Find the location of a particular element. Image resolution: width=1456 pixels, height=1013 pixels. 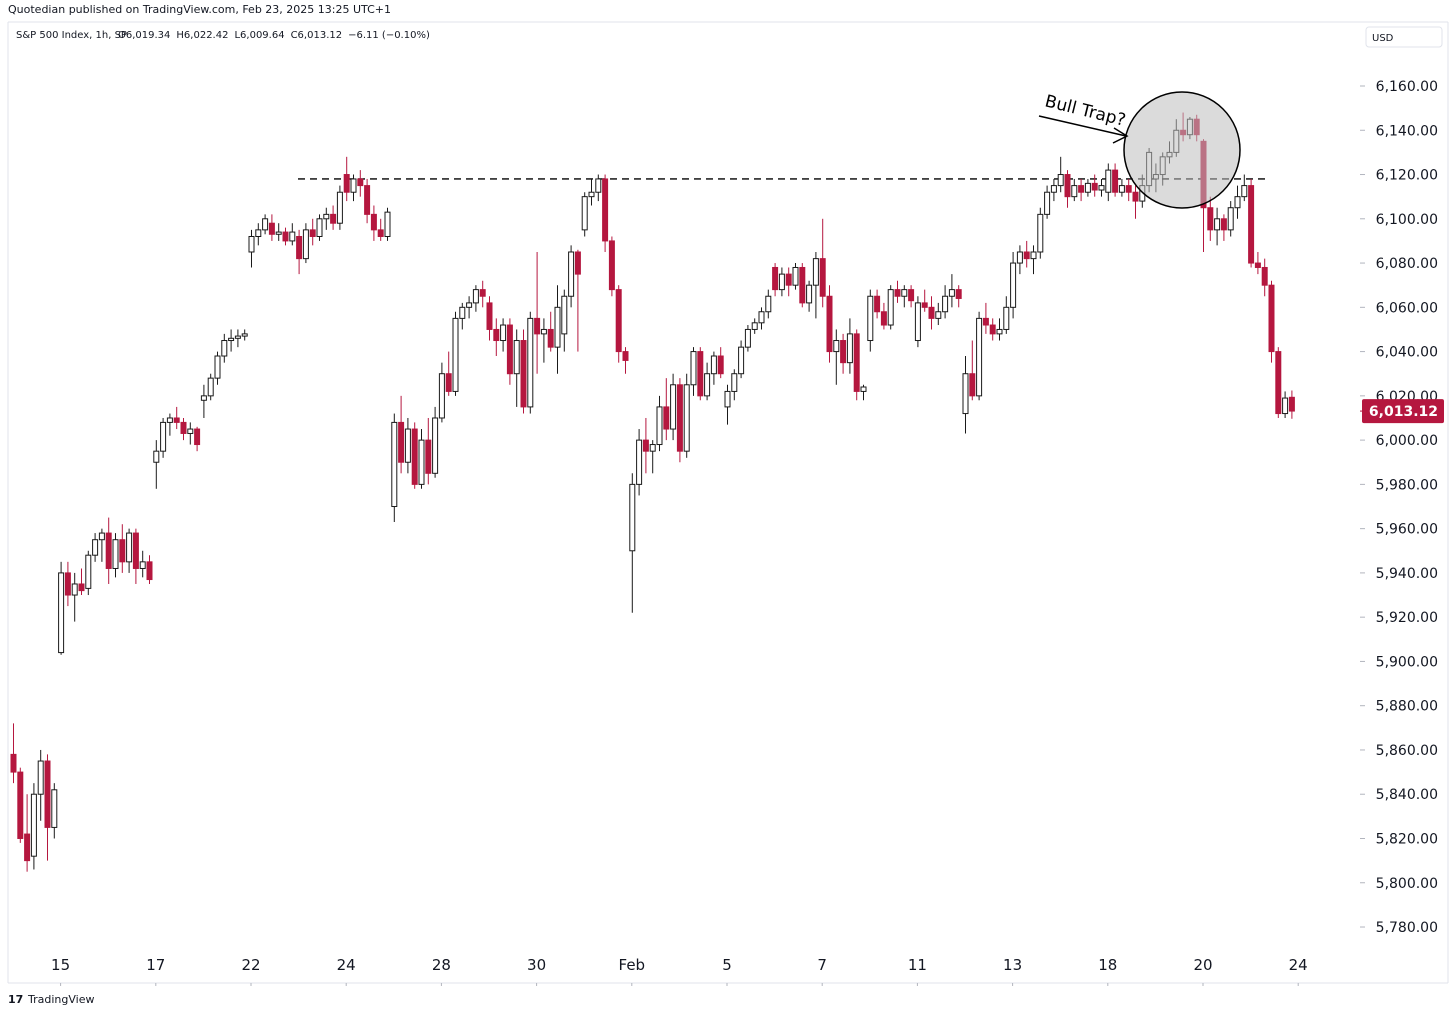

y-tick-label: 6,040.00 is located at coordinates (1407, 353).